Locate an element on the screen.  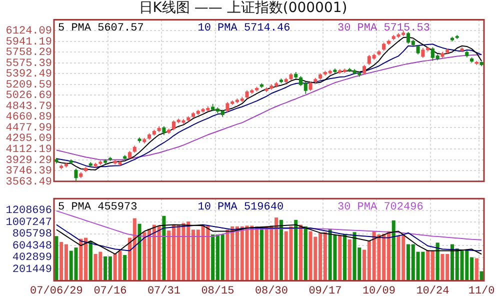
series-label: 5 PMA 455973 is located at coordinates (98, 208).